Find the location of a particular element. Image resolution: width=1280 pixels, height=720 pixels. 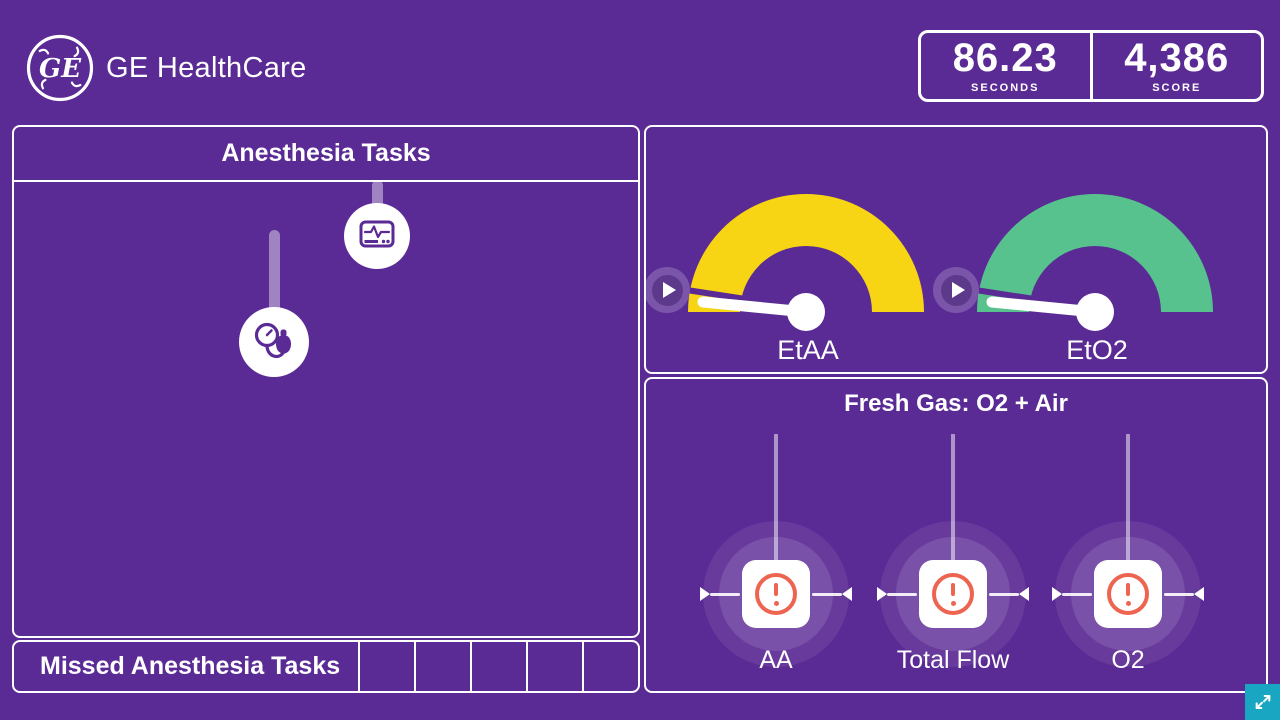

fresh-gas-title: Fresh Gas: O2 + Air is located at coordinates (956, 403).